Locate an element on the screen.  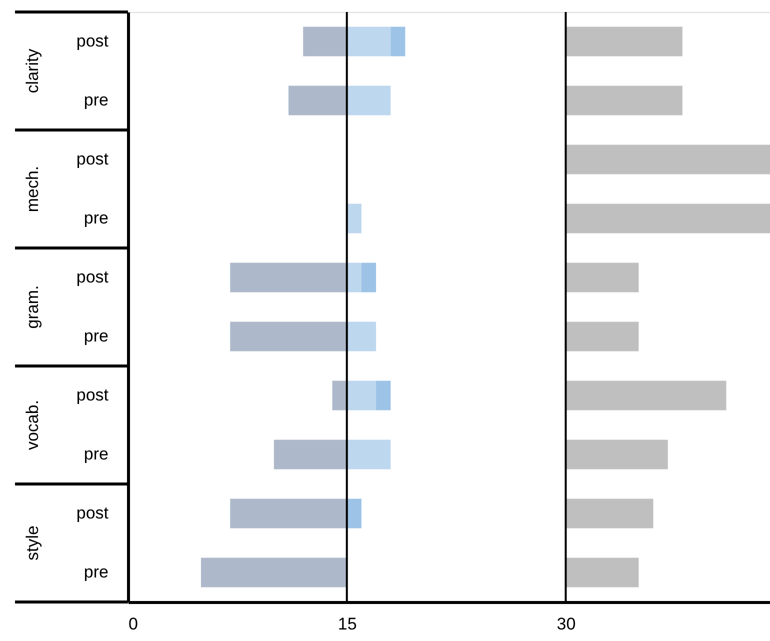
x-tick-label: 30 is located at coordinates (566, 624).